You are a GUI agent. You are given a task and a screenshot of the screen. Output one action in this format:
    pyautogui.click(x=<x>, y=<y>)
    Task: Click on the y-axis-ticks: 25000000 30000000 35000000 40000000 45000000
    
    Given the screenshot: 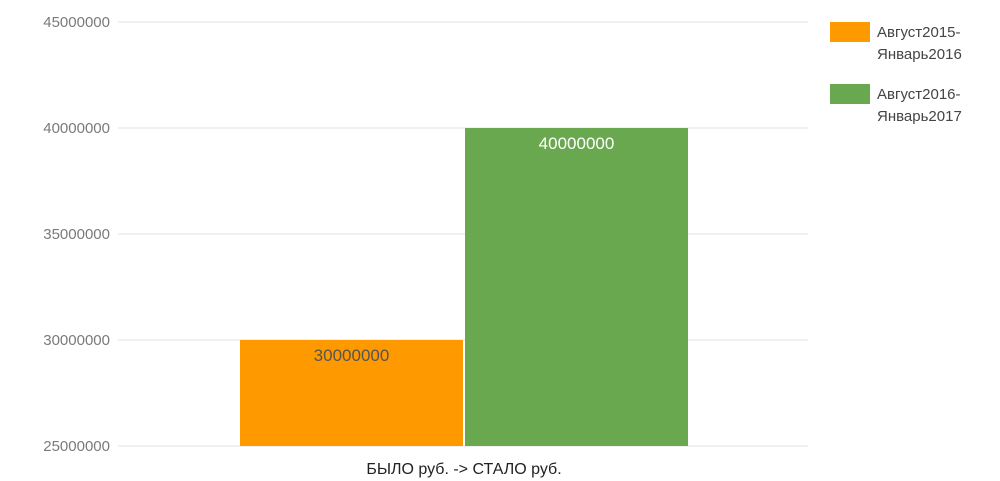 What is the action you would take?
    pyautogui.click(x=76, y=234)
    